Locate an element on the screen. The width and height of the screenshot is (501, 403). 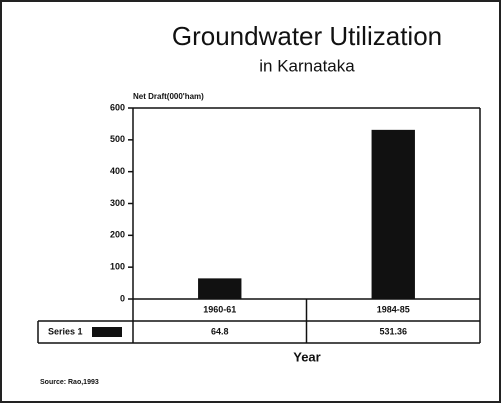
y-tick-label: 200 is located at coordinates (117, 235).